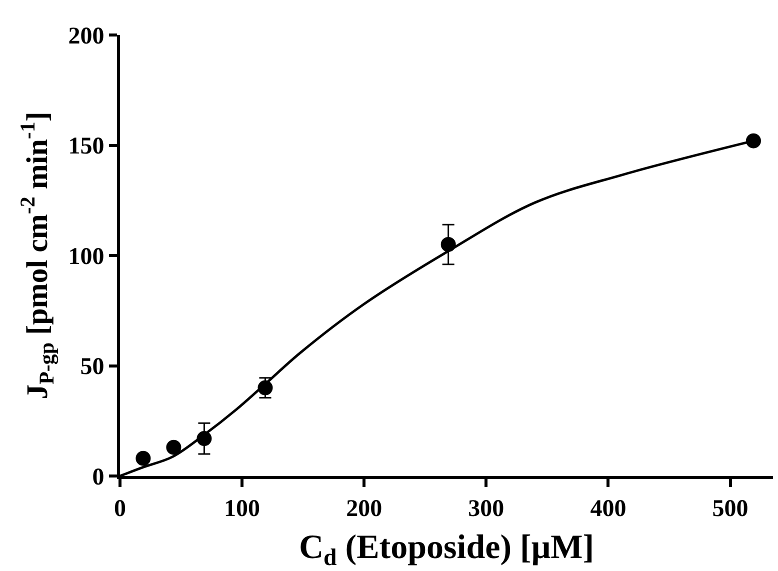  Describe the element at coordinates (730, 509) in the screenshot. I see `x-tick-label: 500` at that location.